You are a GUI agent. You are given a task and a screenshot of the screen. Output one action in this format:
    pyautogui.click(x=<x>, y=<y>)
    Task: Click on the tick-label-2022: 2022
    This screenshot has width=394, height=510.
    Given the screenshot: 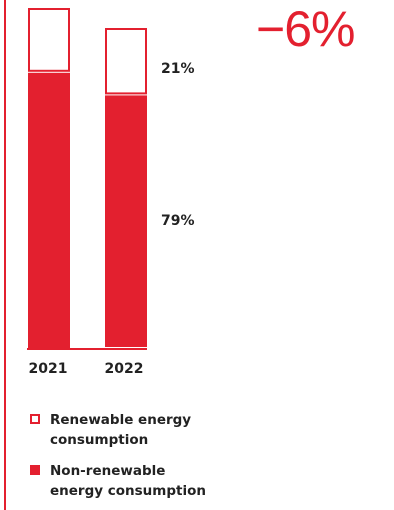 What is the action you would take?
    pyautogui.click(x=124, y=369)
    